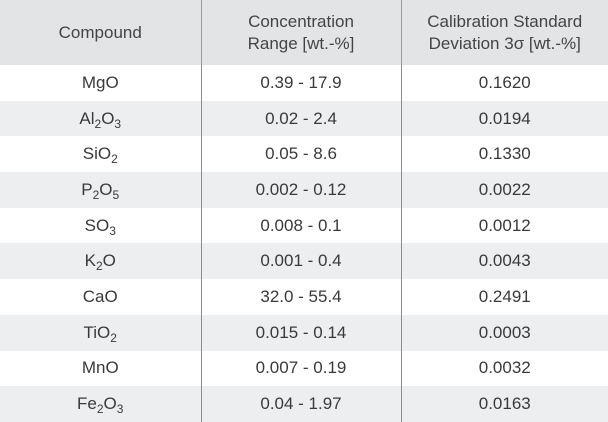 The image size is (608, 422). Describe the element at coordinates (87, 404) in the screenshot. I see `formula-text: Fe` at that location.